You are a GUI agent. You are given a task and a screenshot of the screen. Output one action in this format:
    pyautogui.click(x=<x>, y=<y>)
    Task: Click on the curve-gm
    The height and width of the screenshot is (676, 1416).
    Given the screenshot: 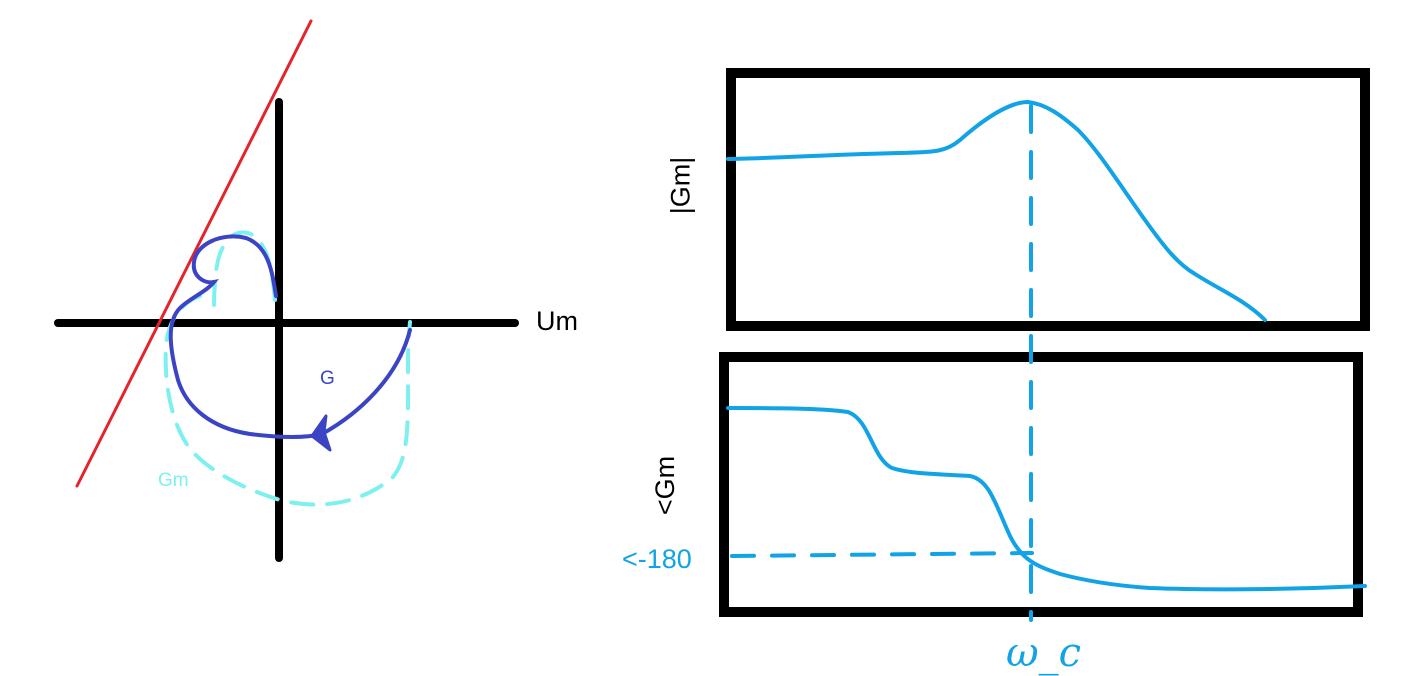 What is the action you would take?
    pyautogui.click(x=287, y=368)
    